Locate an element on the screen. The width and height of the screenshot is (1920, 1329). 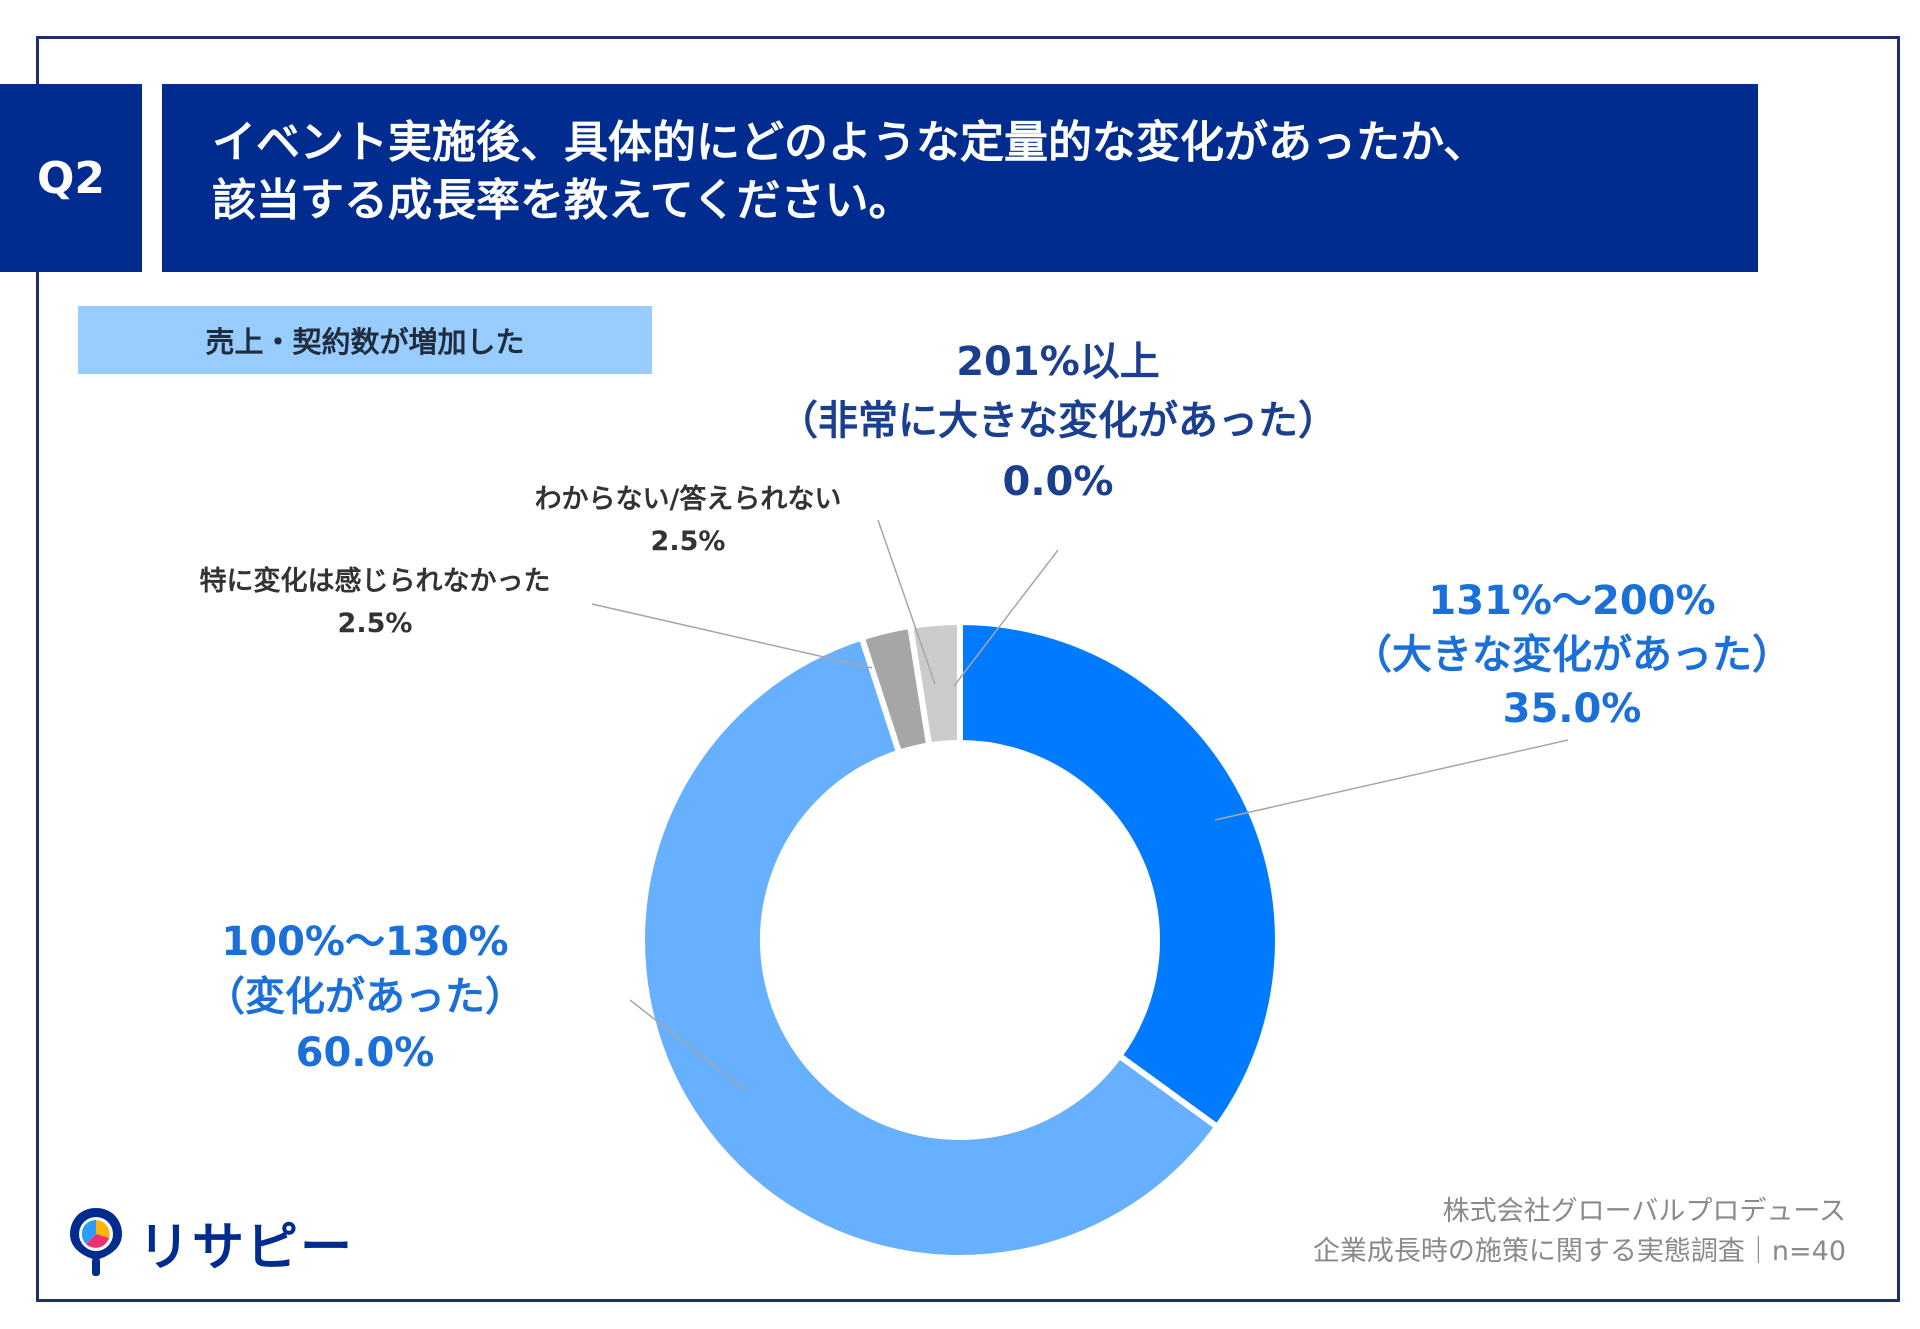
label-100-130-range: 100%～130% is located at coordinates (364, 942).